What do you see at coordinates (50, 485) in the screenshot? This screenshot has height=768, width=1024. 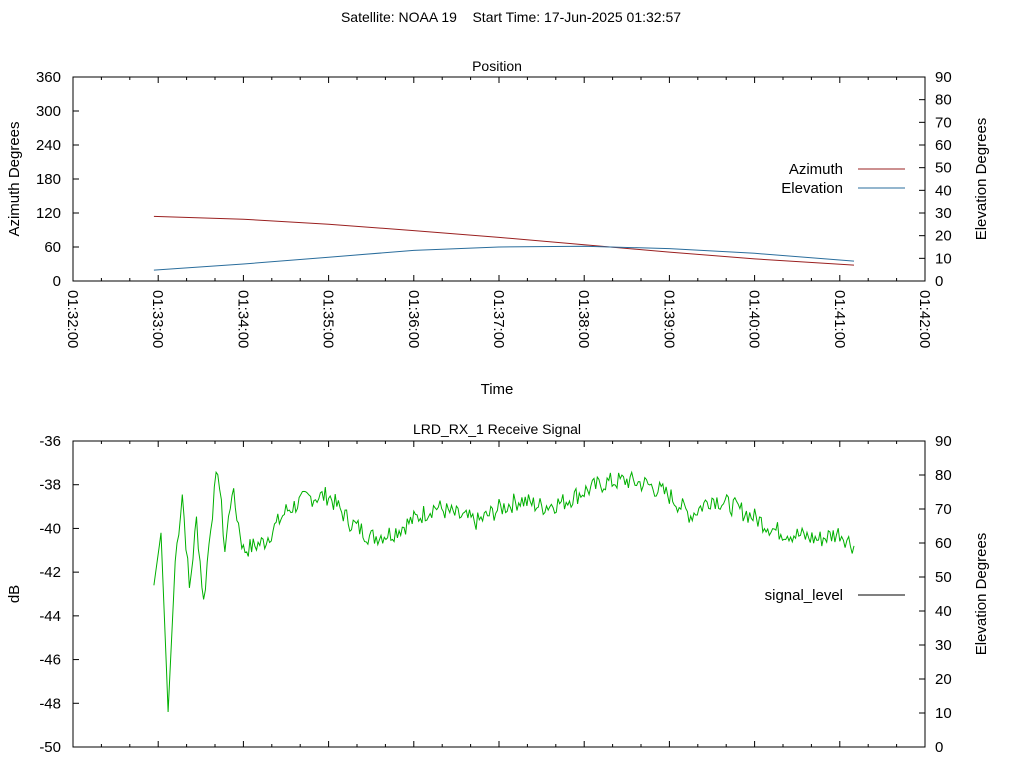 I see `signal-y-tick-label: -38` at bounding box center [50, 485].